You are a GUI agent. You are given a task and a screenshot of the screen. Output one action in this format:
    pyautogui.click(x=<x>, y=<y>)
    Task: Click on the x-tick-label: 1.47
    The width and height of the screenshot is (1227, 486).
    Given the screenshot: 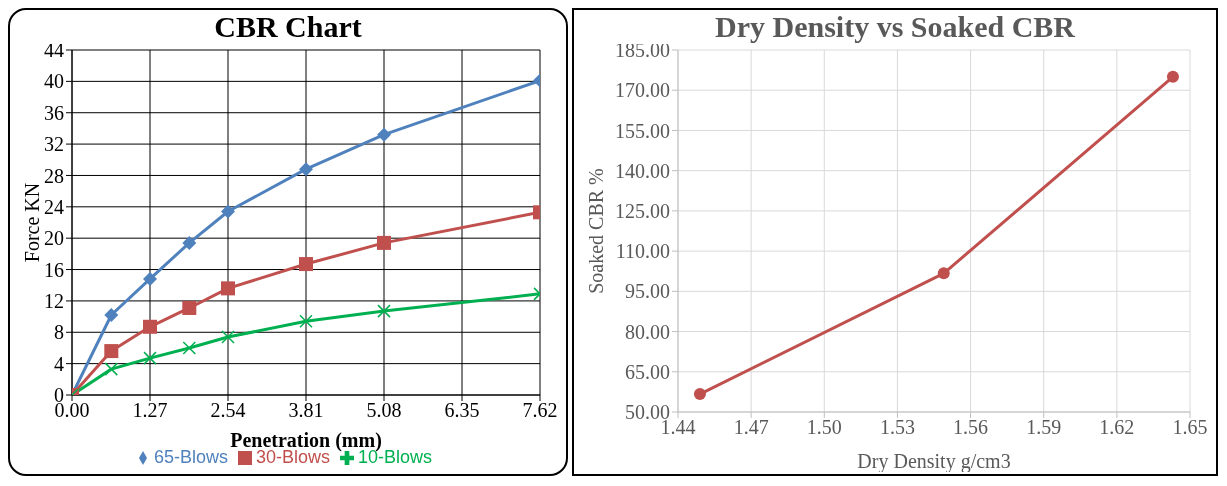 What is the action you would take?
    pyautogui.click(x=751, y=427)
    